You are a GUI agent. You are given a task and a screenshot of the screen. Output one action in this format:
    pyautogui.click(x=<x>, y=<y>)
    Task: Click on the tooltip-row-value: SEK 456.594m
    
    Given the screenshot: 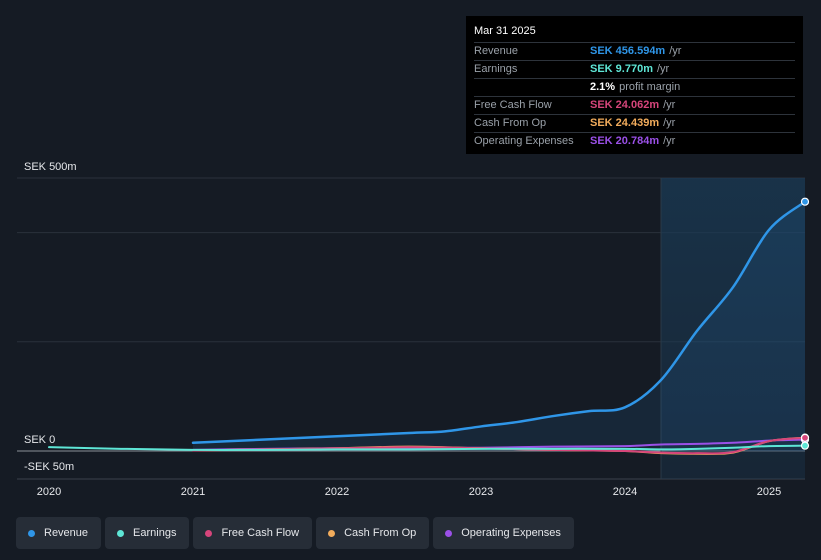 What is the action you would take?
    pyautogui.click(x=628, y=51)
    